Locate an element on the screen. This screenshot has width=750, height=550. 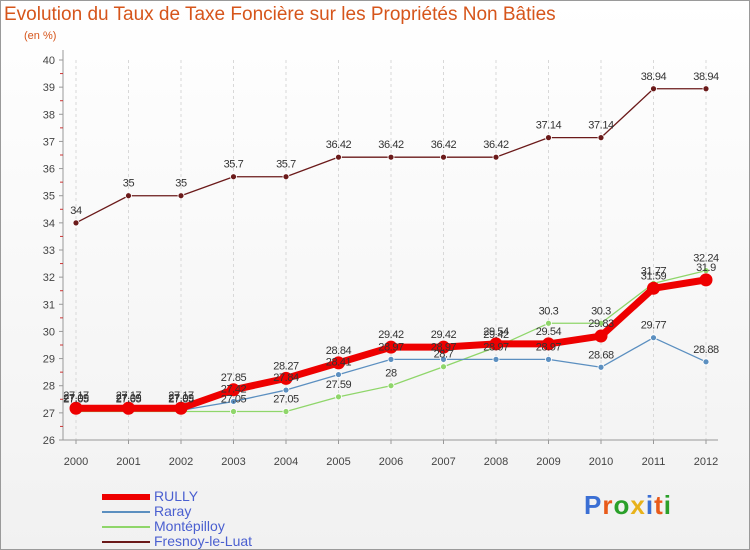
data-label-montepilloy: 27.59 is located at coordinates (339, 385).